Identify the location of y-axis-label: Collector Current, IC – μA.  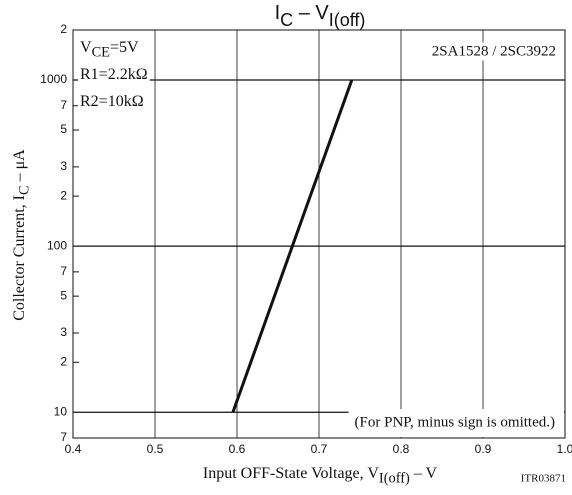
(22, 235).